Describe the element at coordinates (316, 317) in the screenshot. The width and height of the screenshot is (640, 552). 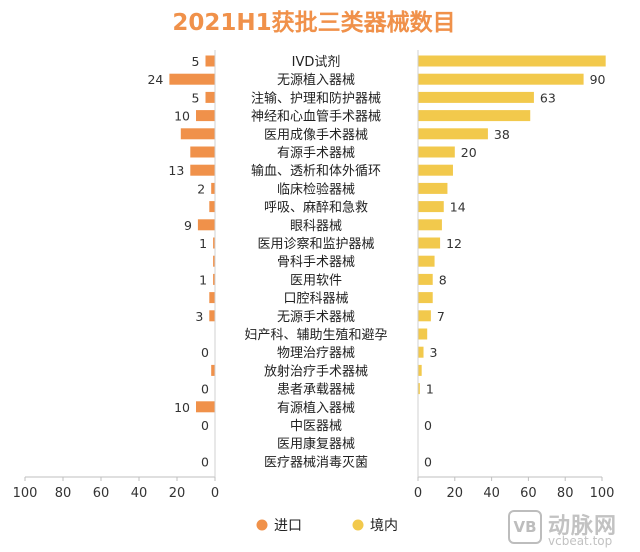
I see `category-label: 无源手术器械` at that location.